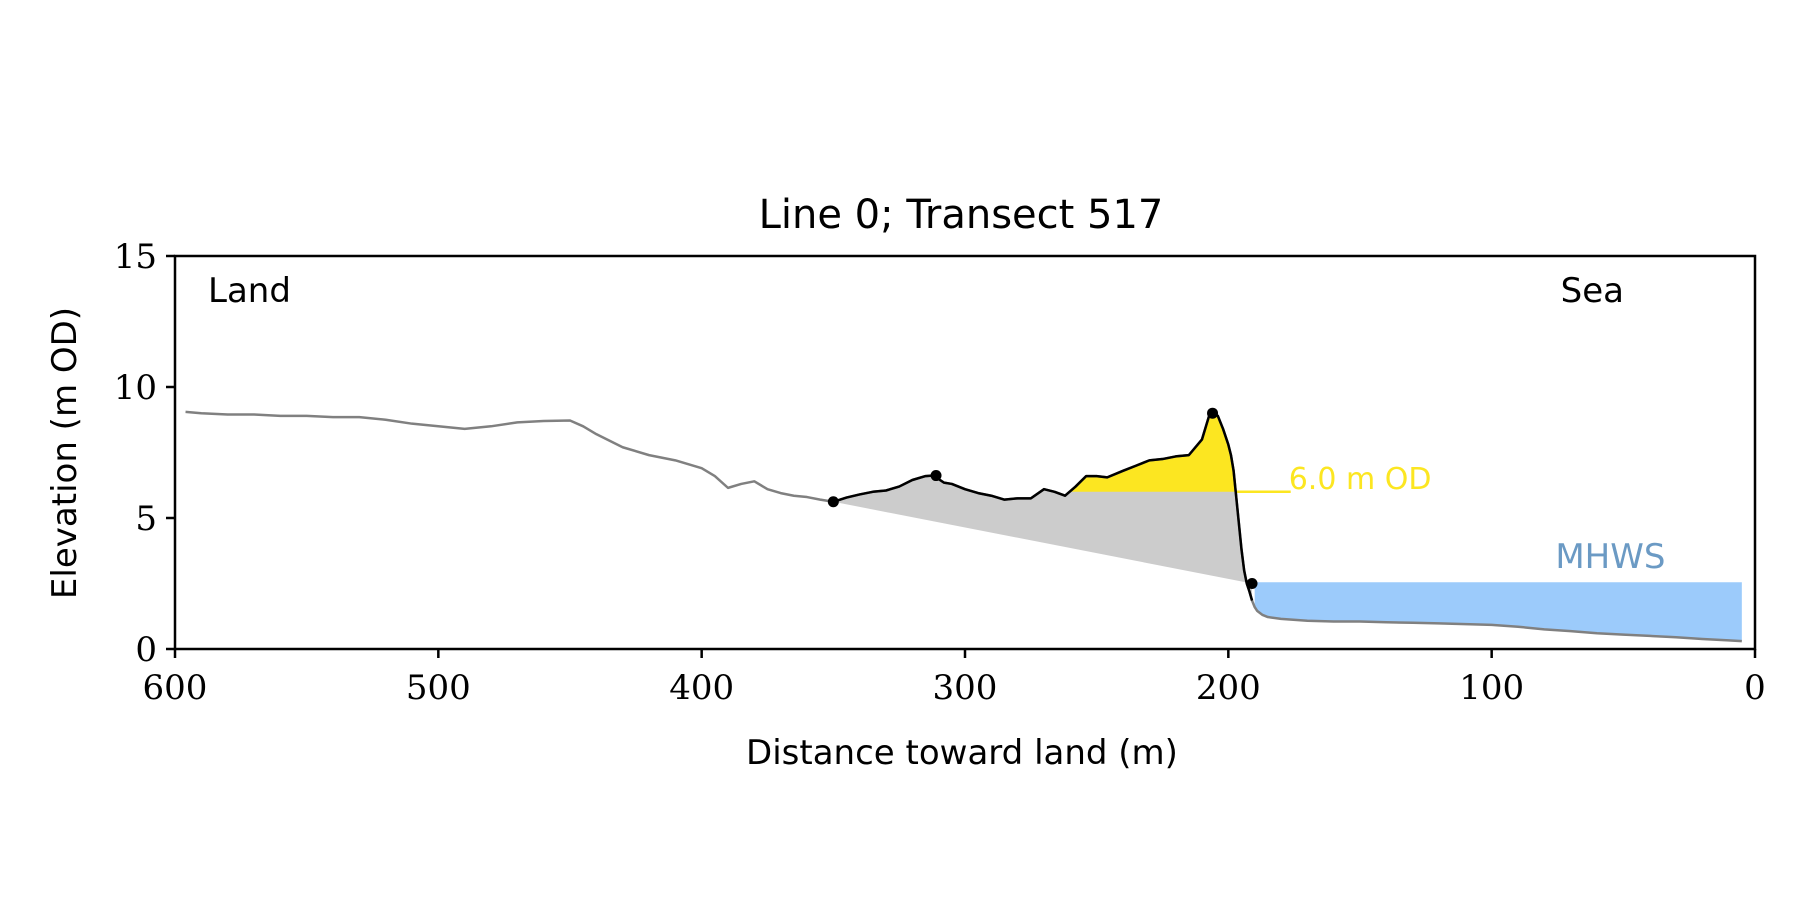 The height and width of the screenshot is (900, 1800). What do you see at coordinates (438, 688) in the screenshot?
I see `x-tick-label: 500` at bounding box center [438, 688].